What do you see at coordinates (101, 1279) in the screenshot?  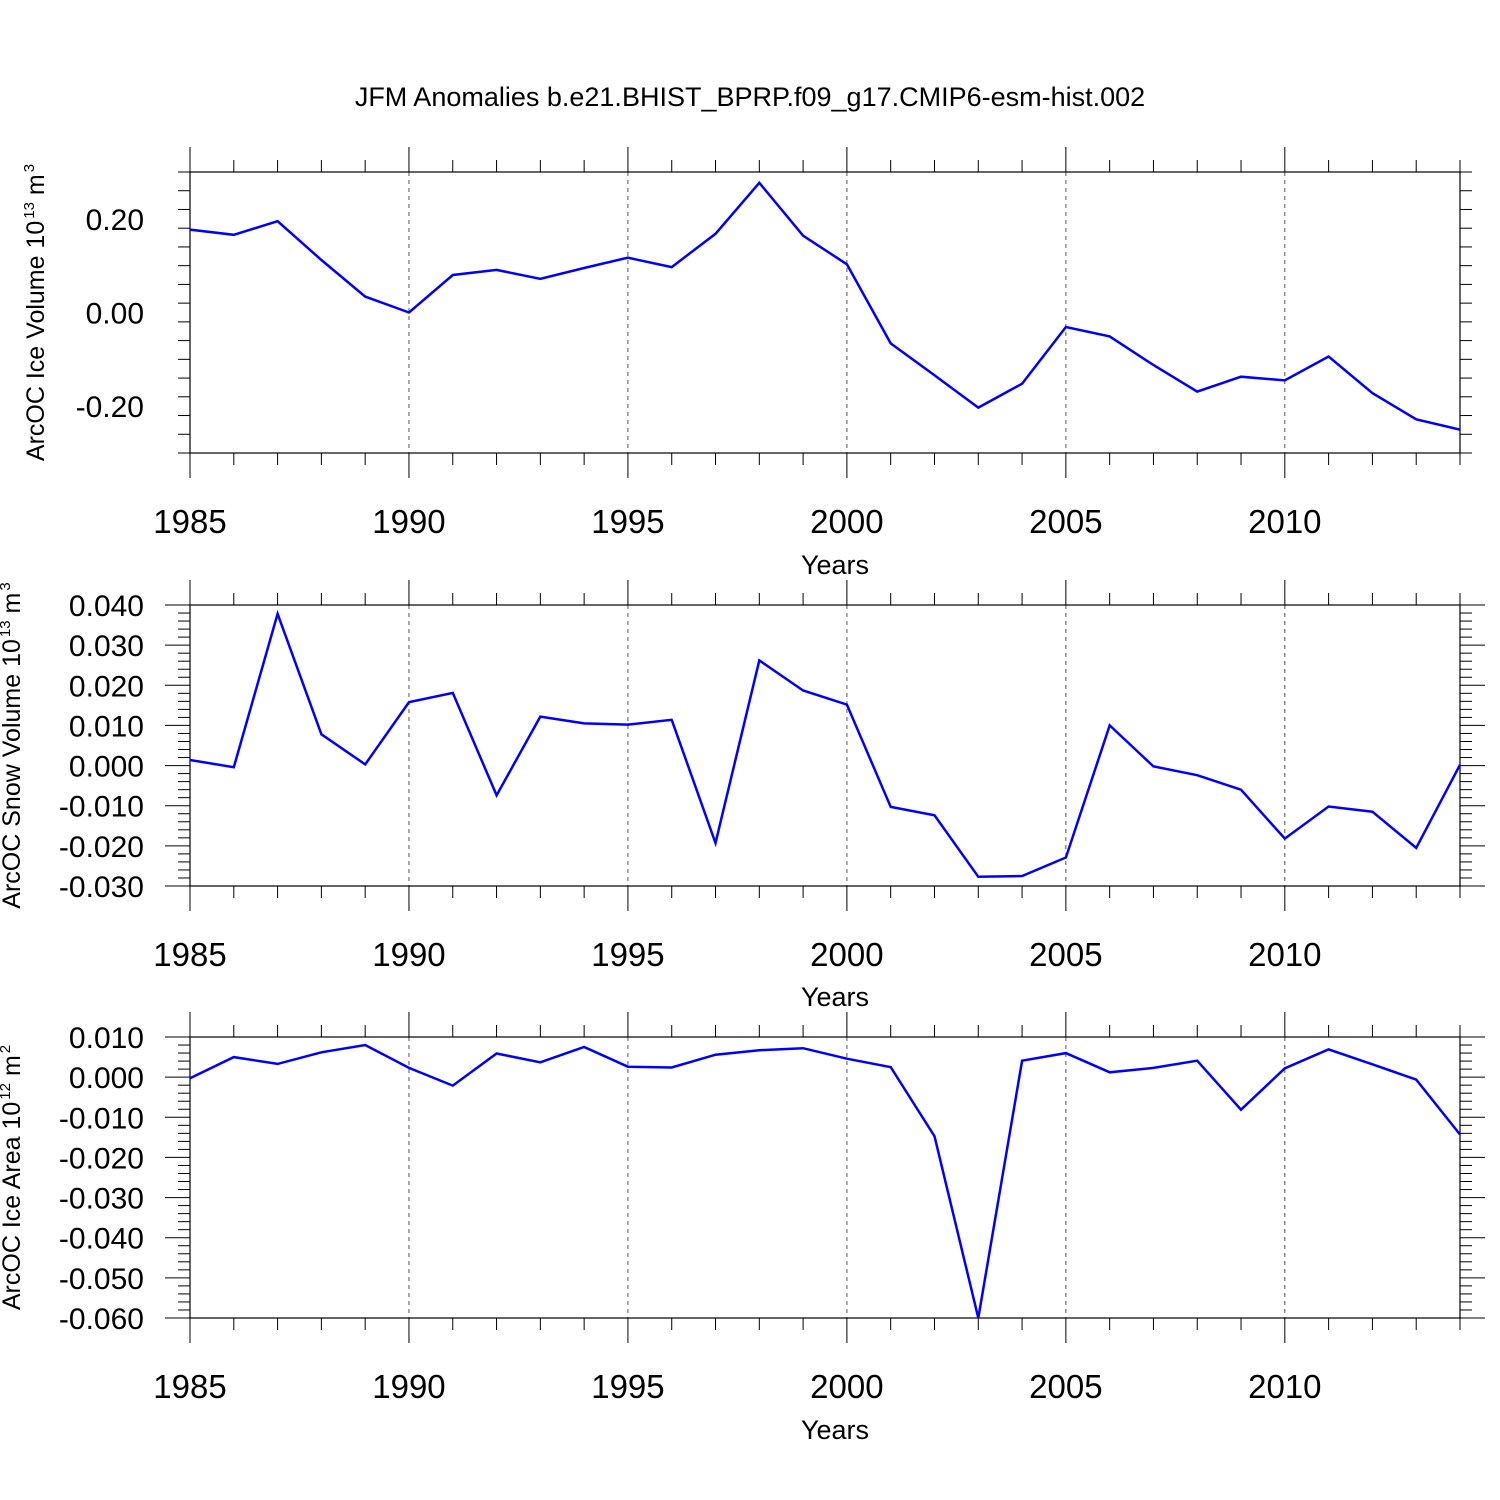 I see `y-tick-label: -0.050` at bounding box center [101, 1279].